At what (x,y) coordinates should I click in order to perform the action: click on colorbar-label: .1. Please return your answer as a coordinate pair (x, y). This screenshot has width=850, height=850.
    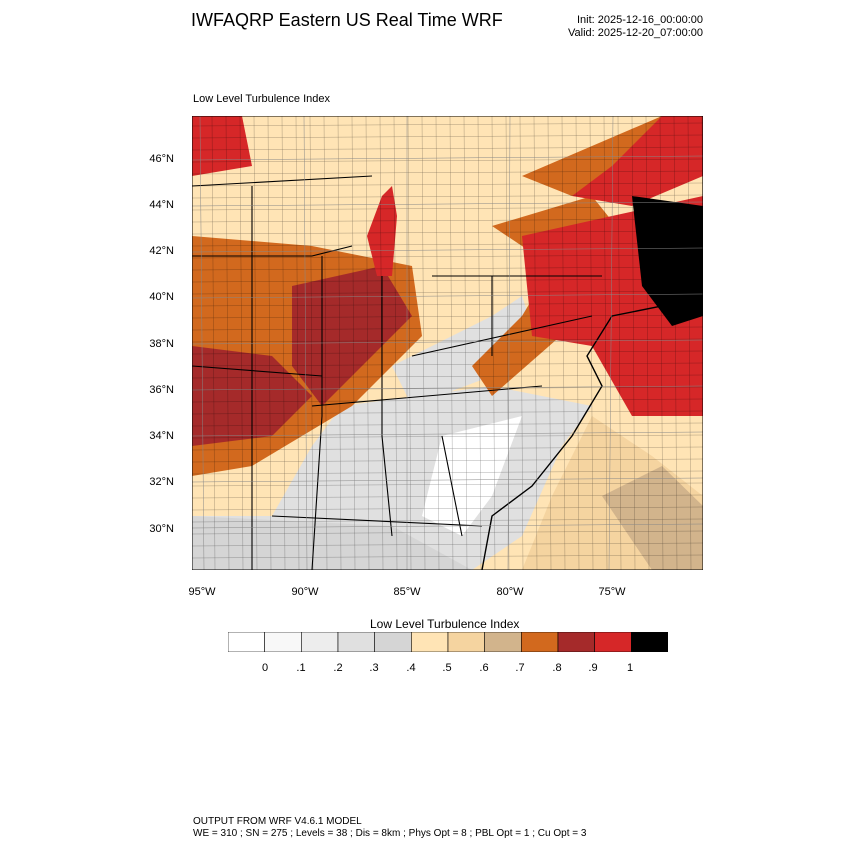
    Looking at the image, I should click on (301, 668).